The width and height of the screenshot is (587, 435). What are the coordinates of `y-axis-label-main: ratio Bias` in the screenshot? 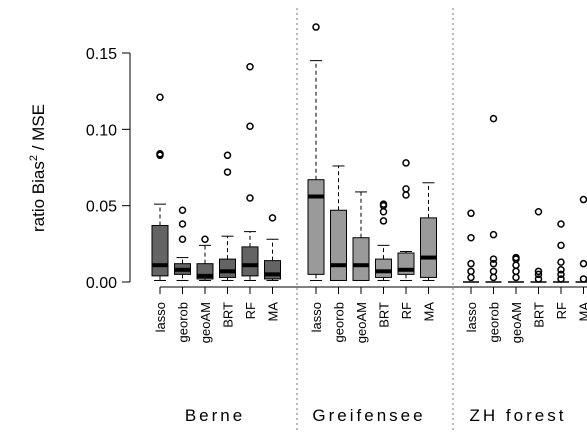 It's located at (38, 196).